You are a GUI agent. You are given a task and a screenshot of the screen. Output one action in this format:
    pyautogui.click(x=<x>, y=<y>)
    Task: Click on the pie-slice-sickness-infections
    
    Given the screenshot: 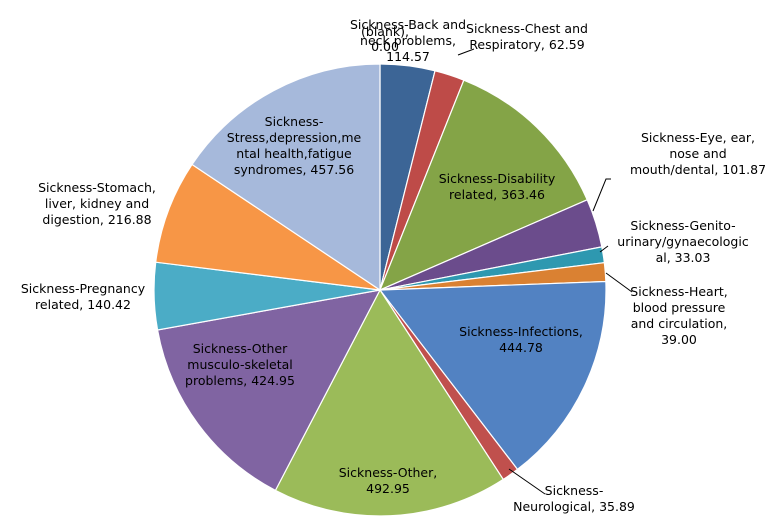 What is the action you would take?
    pyautogui.click(x=492, y=375)
    